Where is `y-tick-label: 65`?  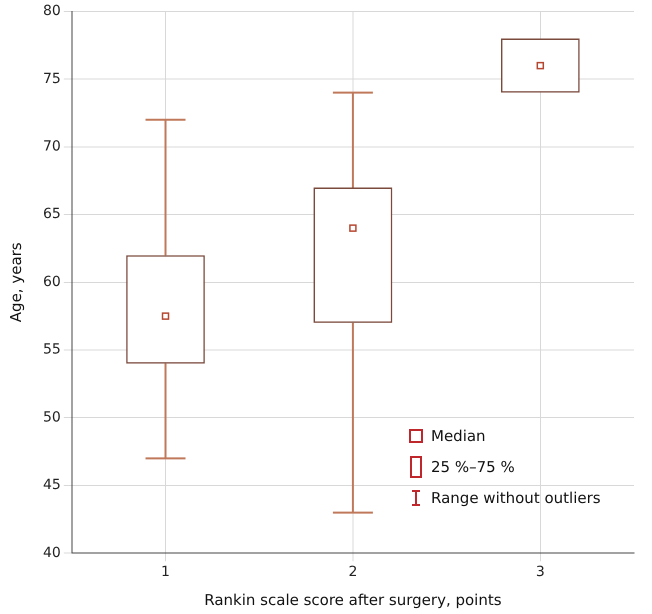 y-tick-label: 65 is located at coordinates (51, 214).